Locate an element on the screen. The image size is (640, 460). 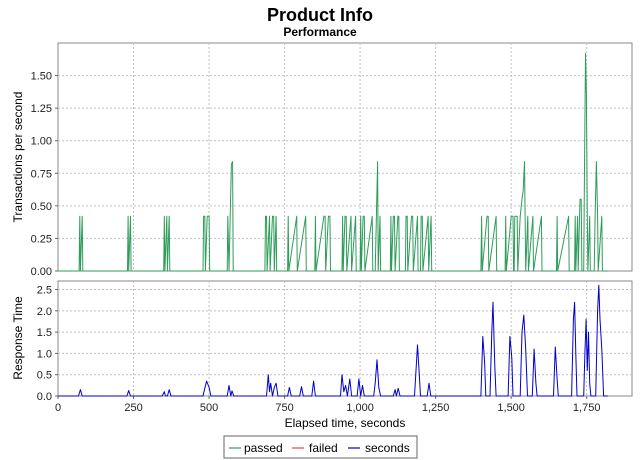
chart-subtitle: Performance is located at coordinates (320, 32).